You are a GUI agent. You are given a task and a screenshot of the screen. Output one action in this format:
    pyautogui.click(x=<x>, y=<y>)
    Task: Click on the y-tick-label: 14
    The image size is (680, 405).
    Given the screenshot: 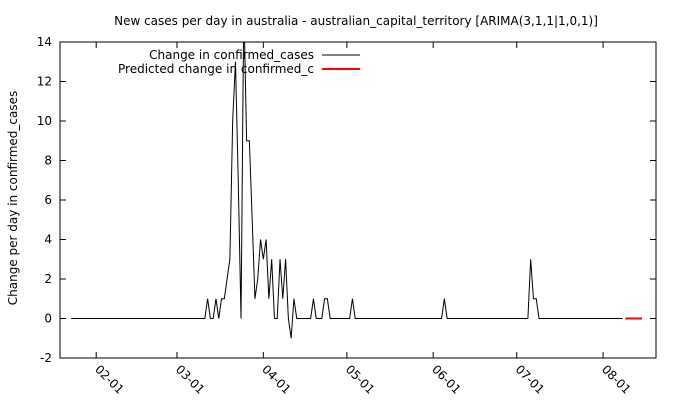 What is the action you would take?
    pyautogui.click(x=44, y=42)
    